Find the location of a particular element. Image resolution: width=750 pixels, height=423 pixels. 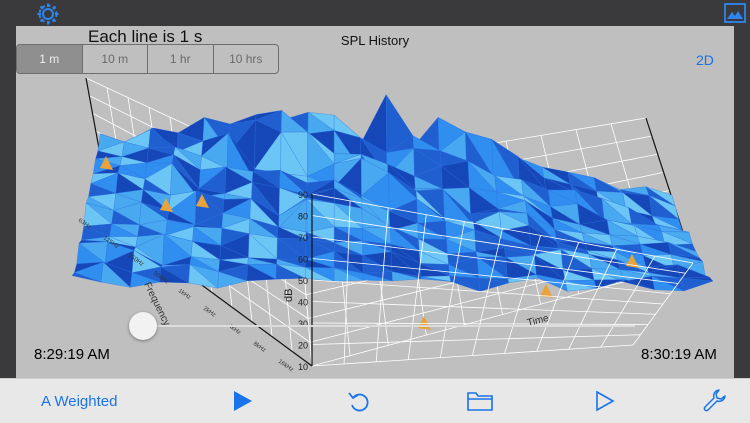

view-2d-button: 2D is located at coordinates (705, 60).